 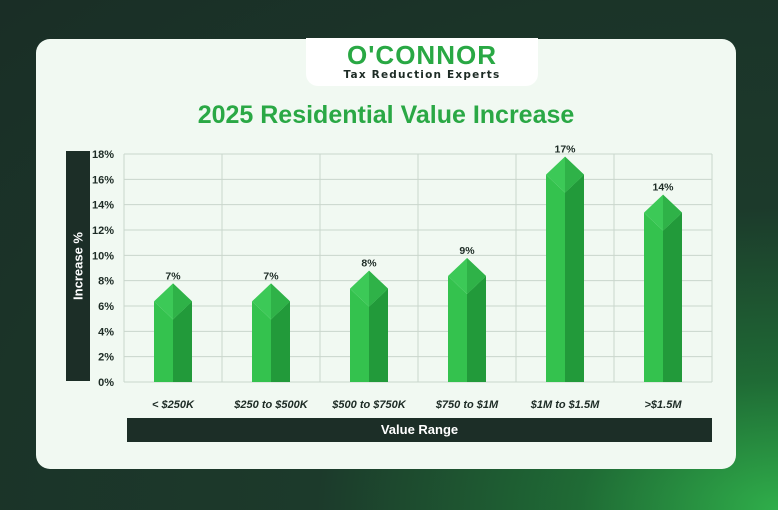 I want to click on x-tick-label: $750 to $1M, so click(x=467, y=405).